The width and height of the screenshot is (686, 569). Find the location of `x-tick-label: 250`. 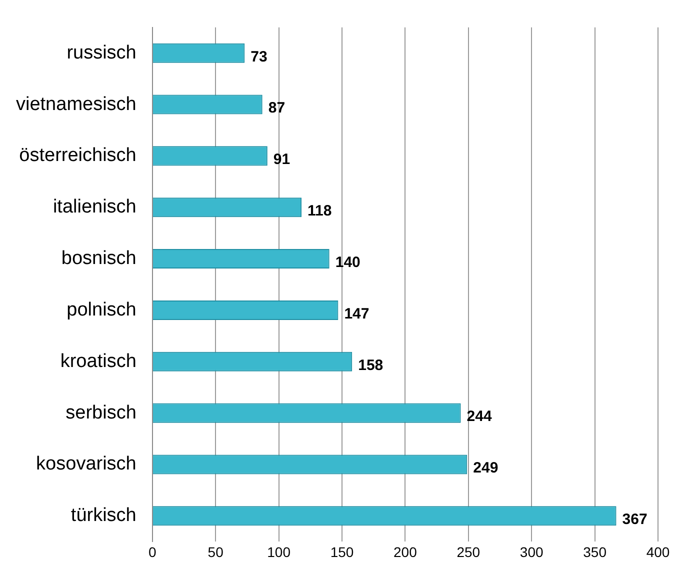

x-tick-label: 250 is located at coordinates (468, 552).